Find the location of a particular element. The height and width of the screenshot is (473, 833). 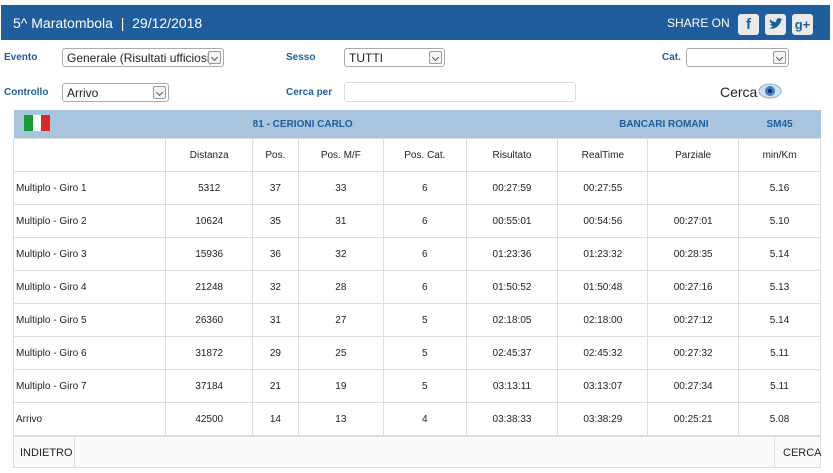

data-row-cell: 03:13:07 is located at coordinates (603, 386).